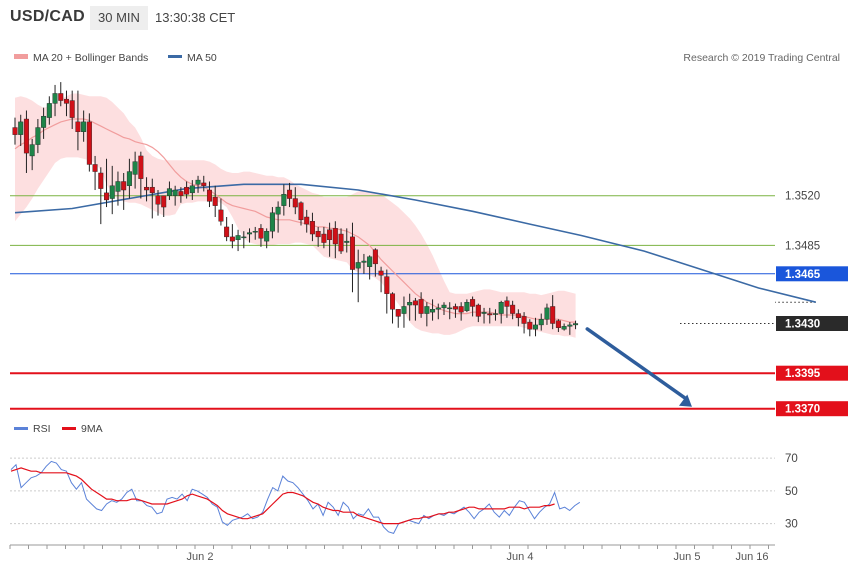 The height and width of the screenshot is (576, 850). What do you see at coordinates (761, 58) in the screenshot?
I see `credit-label: Research © 2019 Trading Central` at bounding box center [761, 58].